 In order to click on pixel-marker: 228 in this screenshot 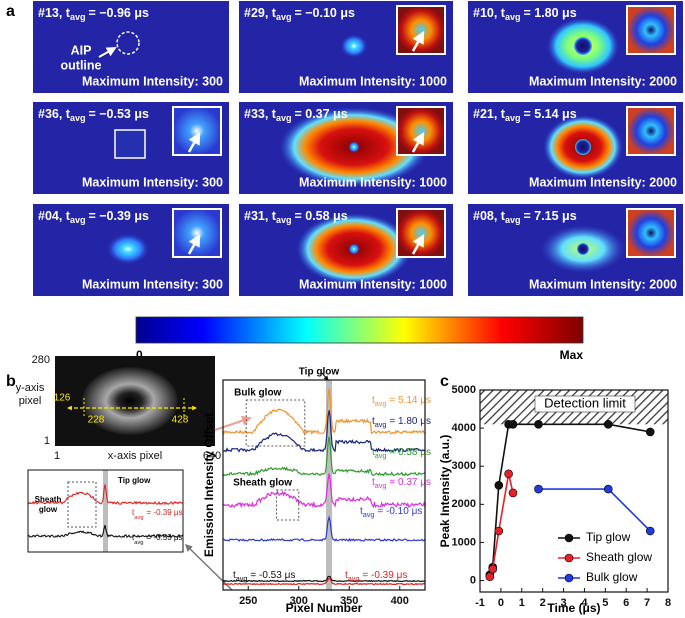, I will do `click(96, 420)`.